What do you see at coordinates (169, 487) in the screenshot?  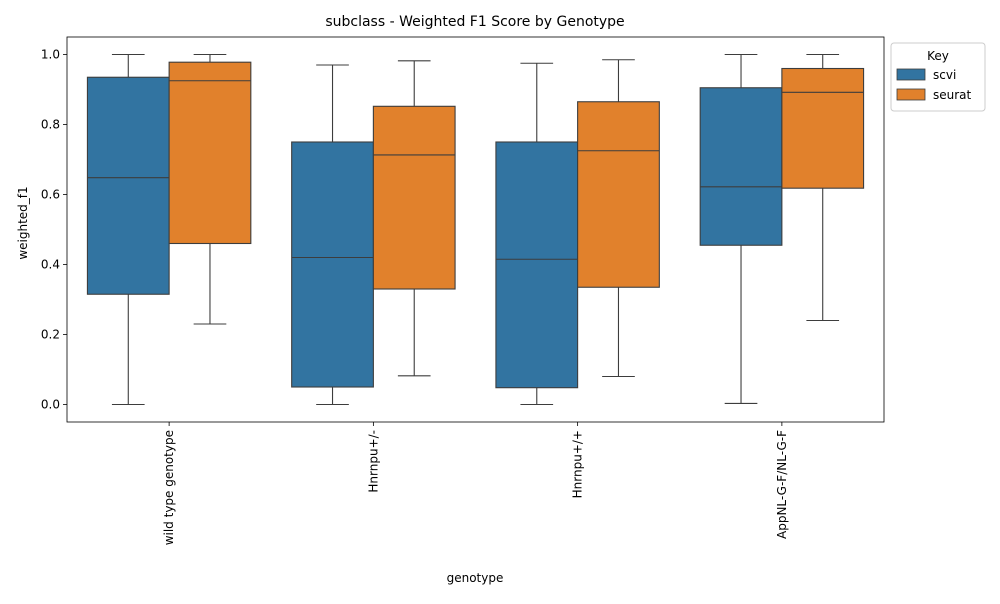 I see `x-tick-label: wild type genotype` at bounding box center [169, 487].